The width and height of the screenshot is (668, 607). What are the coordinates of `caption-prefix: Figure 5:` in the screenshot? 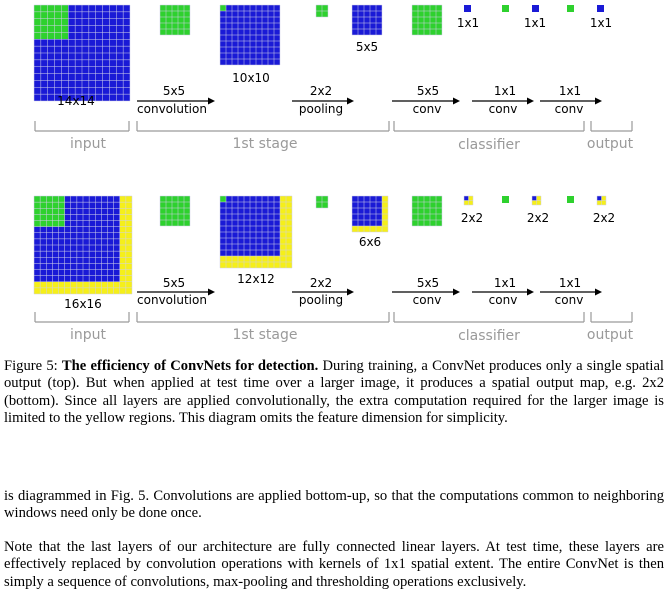 It's located at (33, 366).